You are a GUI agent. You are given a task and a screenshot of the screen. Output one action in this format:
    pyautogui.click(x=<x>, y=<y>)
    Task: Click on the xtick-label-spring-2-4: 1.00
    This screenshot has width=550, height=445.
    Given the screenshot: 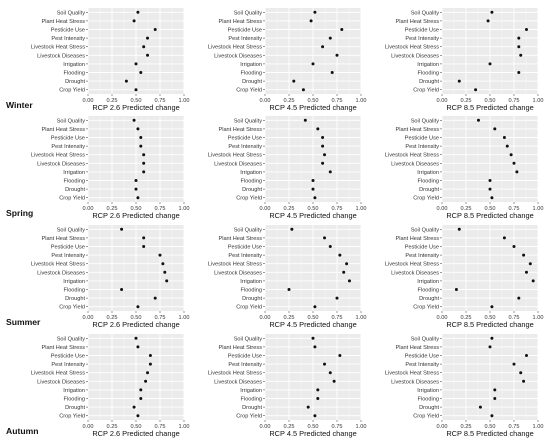 What is the action you would take?
    pyautogui.click(x=538, y=209)
    